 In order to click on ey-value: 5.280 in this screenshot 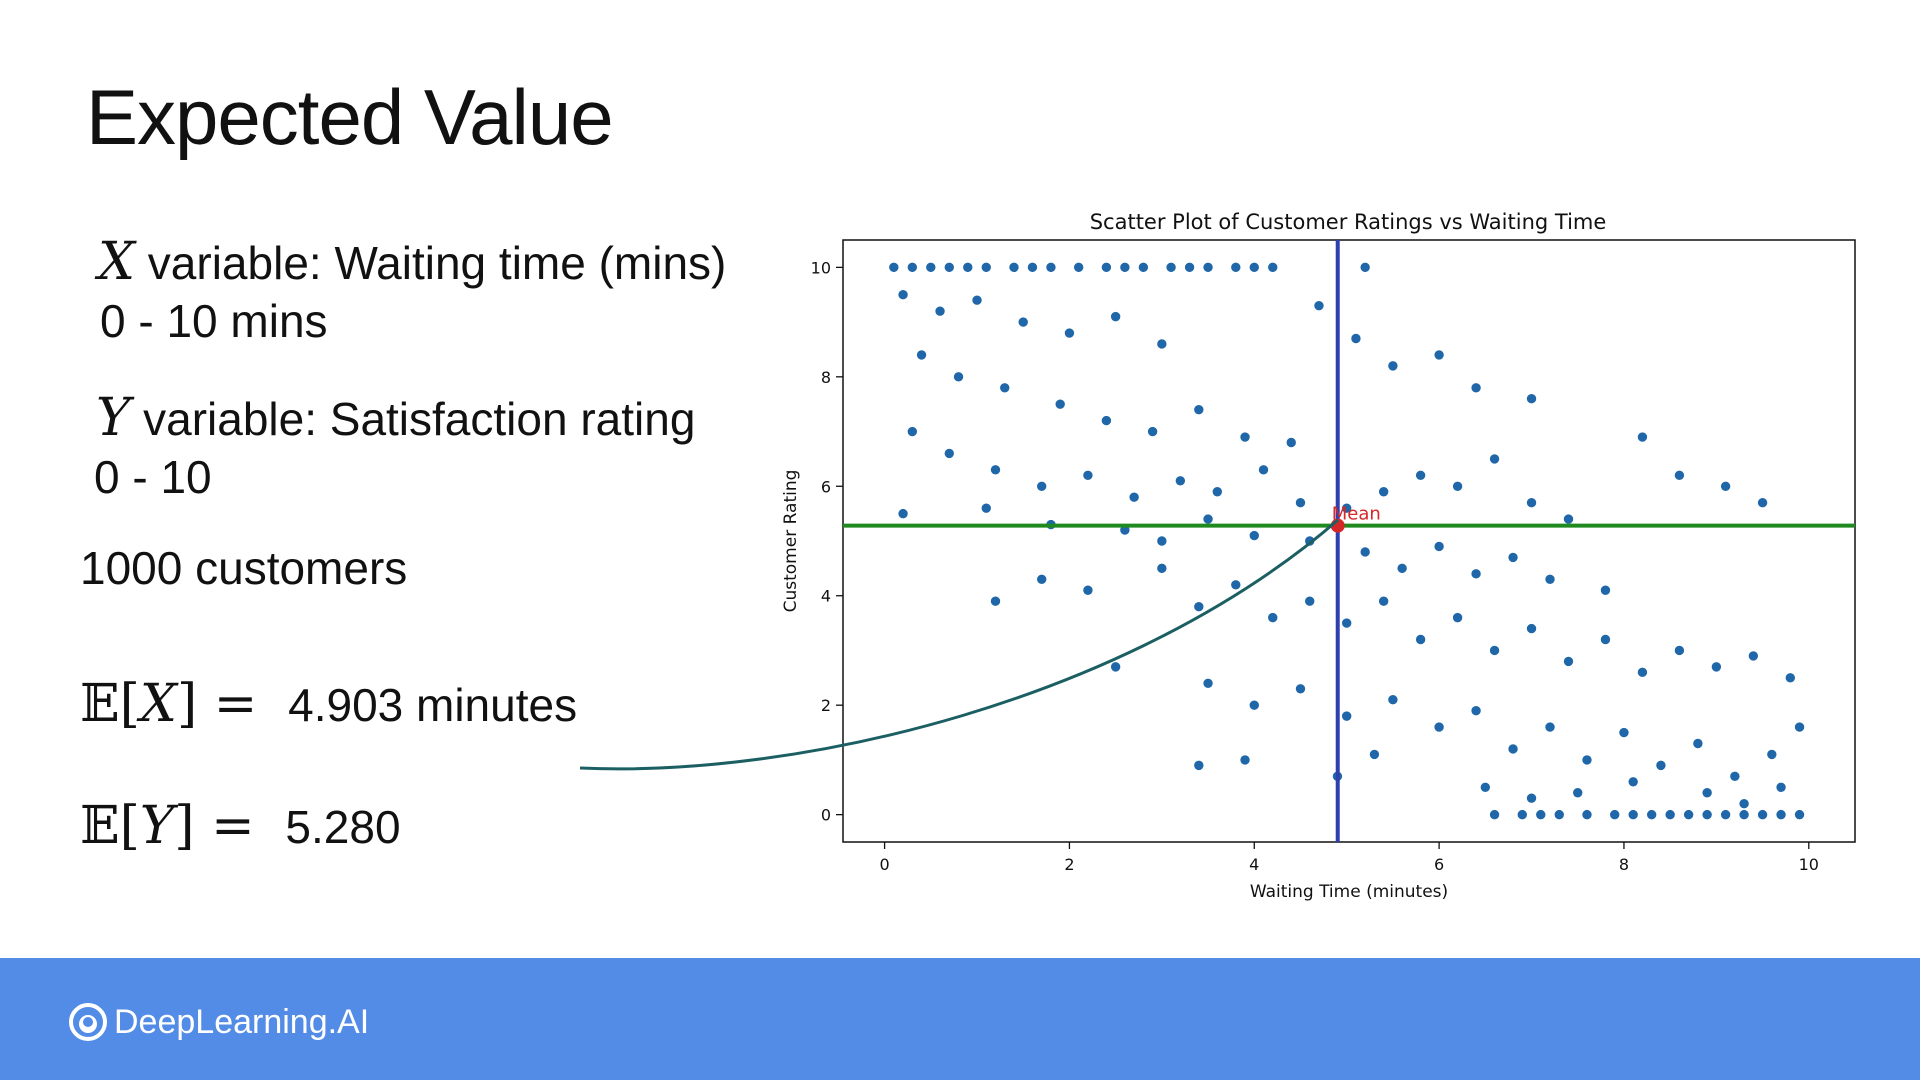, I will do `click(343, 827)`.